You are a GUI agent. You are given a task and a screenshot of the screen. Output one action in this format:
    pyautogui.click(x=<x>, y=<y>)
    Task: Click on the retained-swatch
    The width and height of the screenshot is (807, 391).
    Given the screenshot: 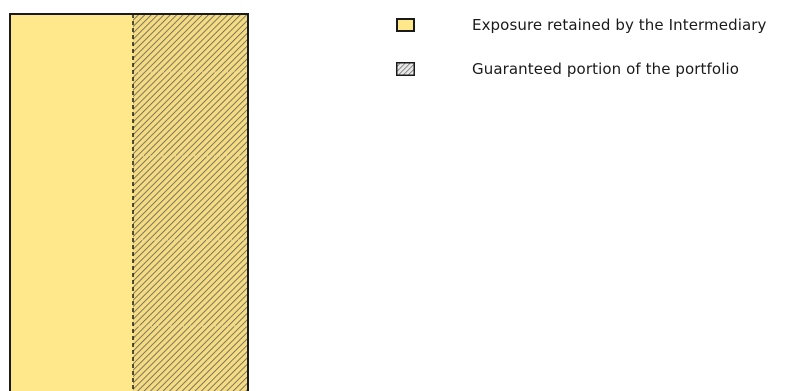 What is the action you would take?
    pyautogui.click(x=405, y=25)
    